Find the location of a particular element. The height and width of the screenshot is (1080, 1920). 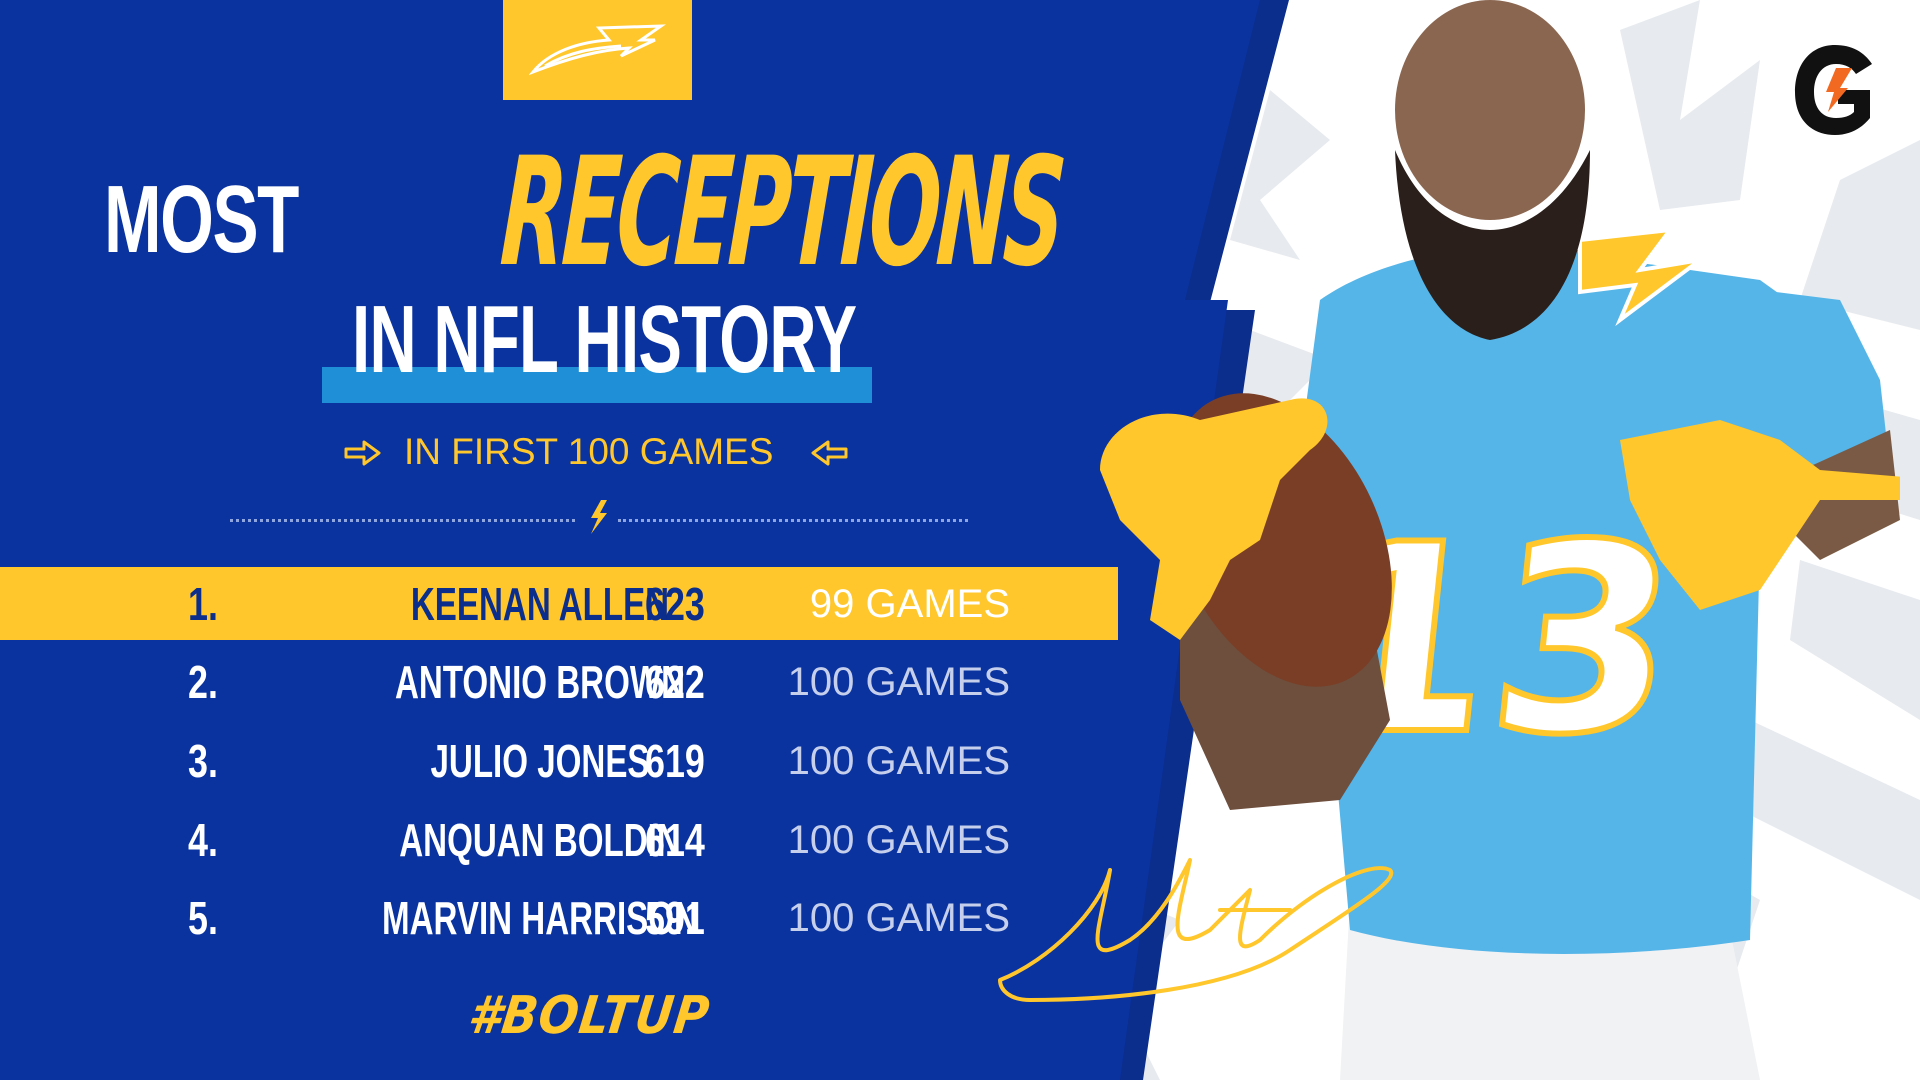

rank-number: 5. is located at coordinates (203, 918).